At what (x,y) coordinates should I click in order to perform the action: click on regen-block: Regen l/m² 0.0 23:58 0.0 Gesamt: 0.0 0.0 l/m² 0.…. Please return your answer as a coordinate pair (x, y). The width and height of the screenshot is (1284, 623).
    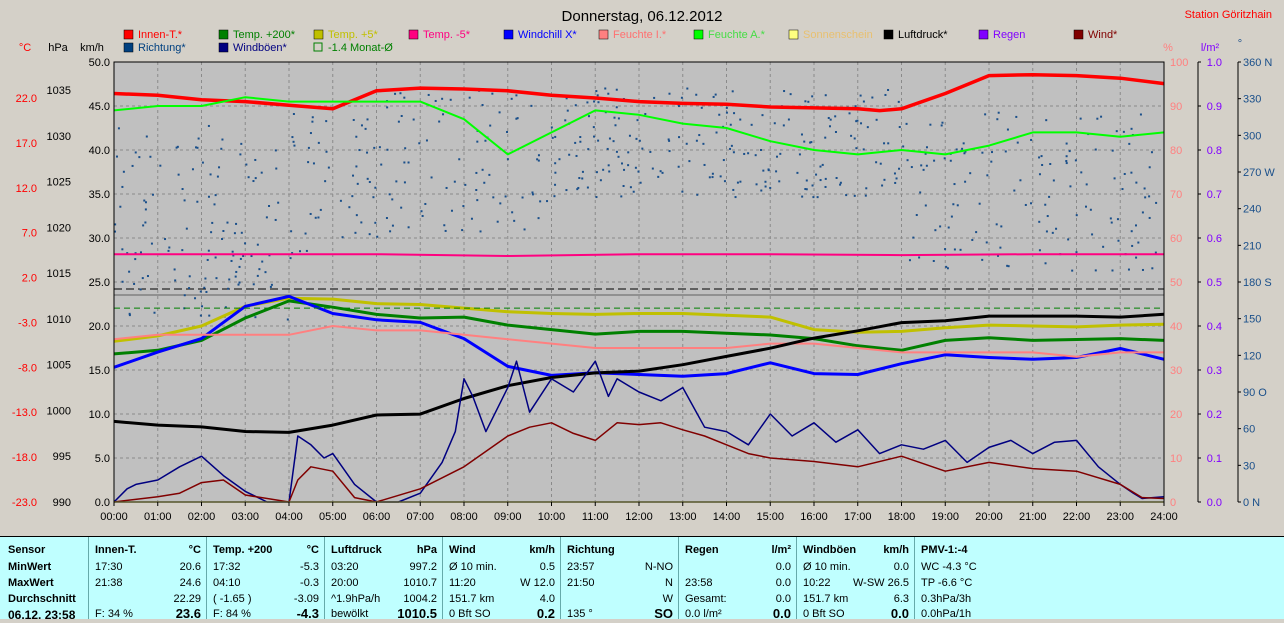
    Looking at the image, I should click on (737, 579).